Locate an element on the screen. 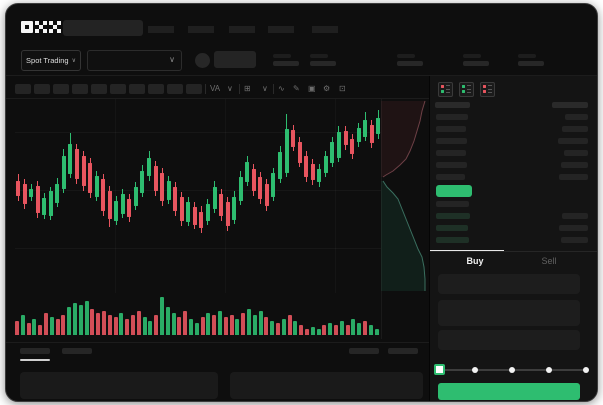 The height and width of the screenshot is (405, 603). stat-label is located at coordinates (527, 56).